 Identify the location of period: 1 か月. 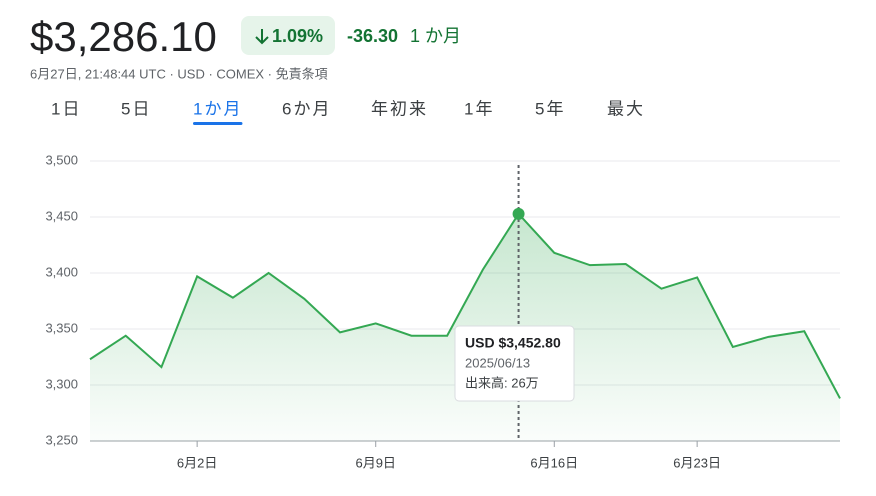
(435, 36).